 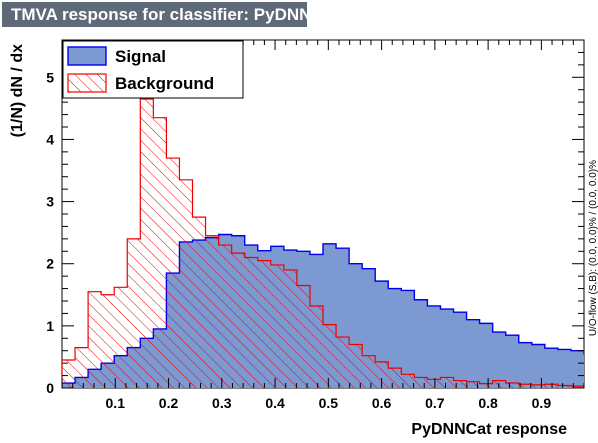 What do you see at coordinates (140, 56) in the screenshot?
I see `legend-signal-label: Signal` at bounding box center [140, 56].